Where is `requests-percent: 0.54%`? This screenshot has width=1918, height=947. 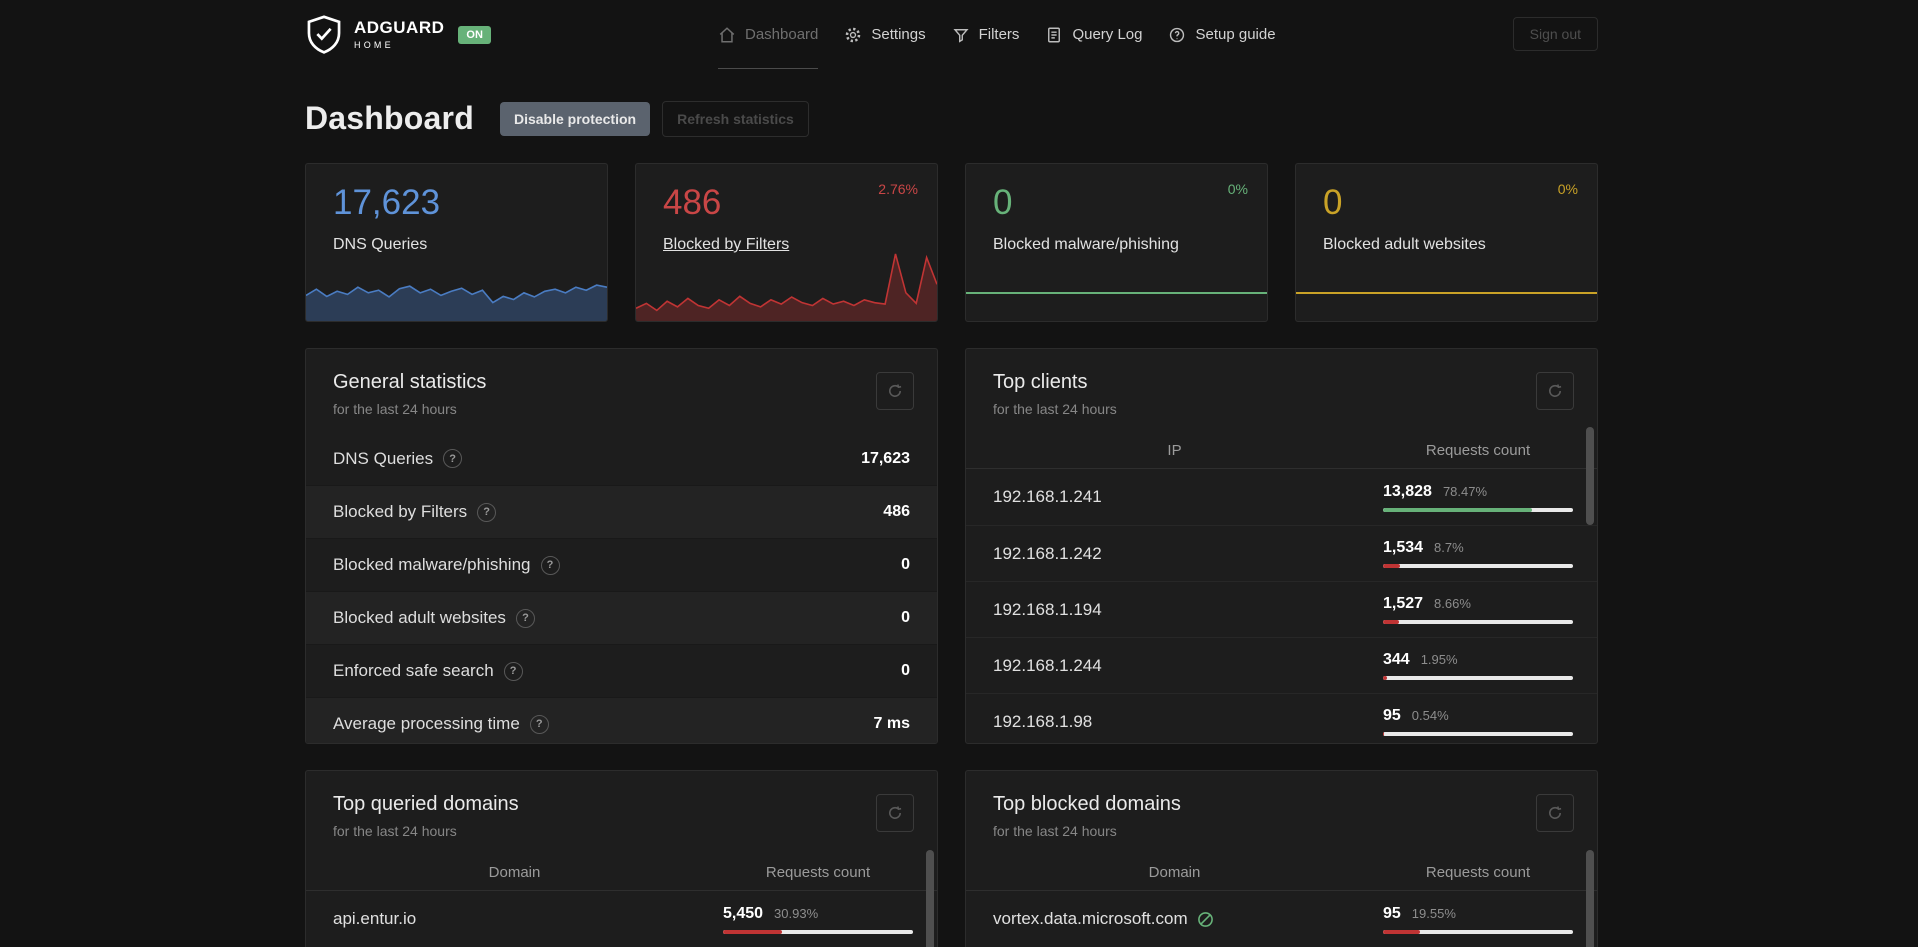
requests-percent: 0.54% is located at coordinates (1430, 715).